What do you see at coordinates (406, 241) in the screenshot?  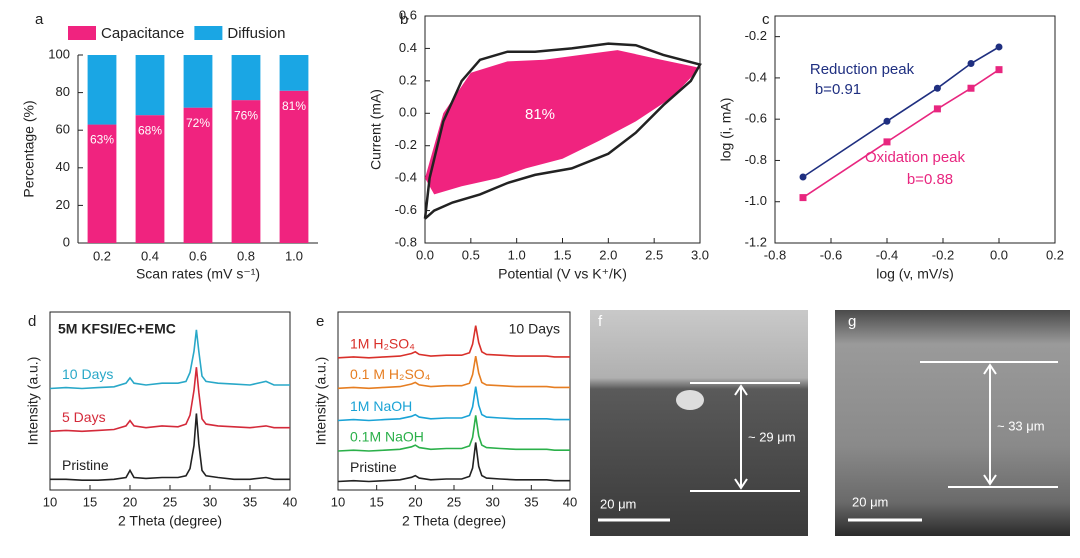 I see `y-tick-label: -0.8` at bounding box center [406, 241].